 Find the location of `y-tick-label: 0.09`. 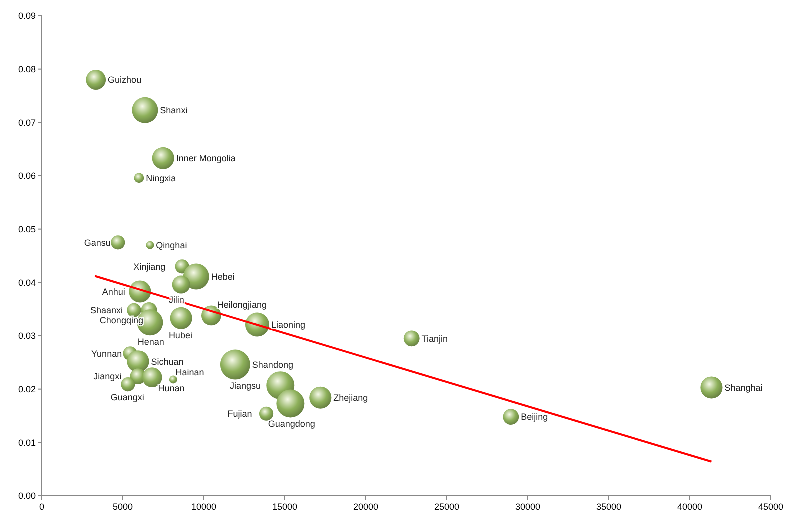

y-tick-label: 0.09 is located at coordinates (27, 16).